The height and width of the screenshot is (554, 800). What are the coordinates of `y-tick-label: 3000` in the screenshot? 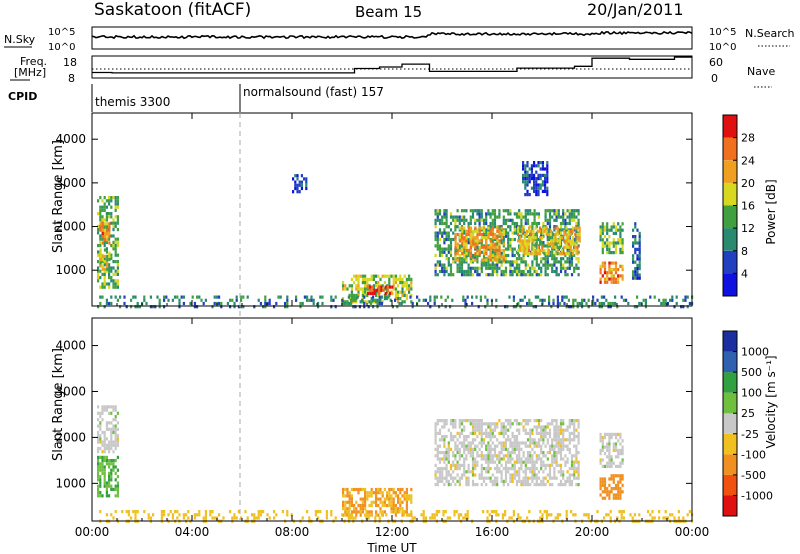 It's located at (70, 183).